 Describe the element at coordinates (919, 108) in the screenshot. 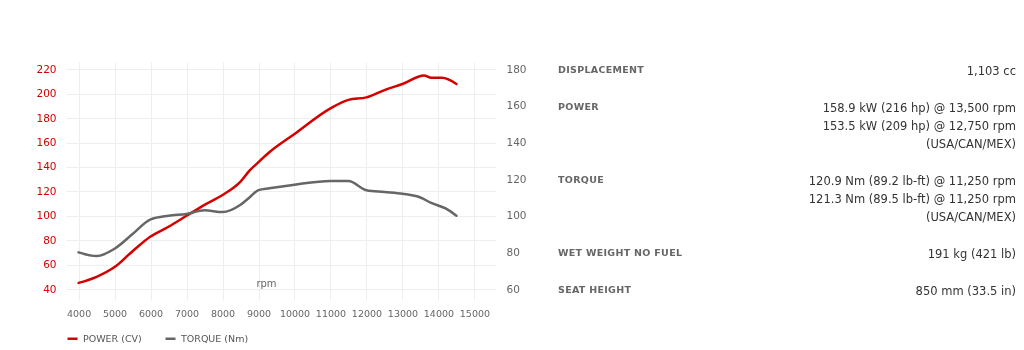

I see `text: 158.9 kW (216 hp) @ 13,500 rpm` at that location.